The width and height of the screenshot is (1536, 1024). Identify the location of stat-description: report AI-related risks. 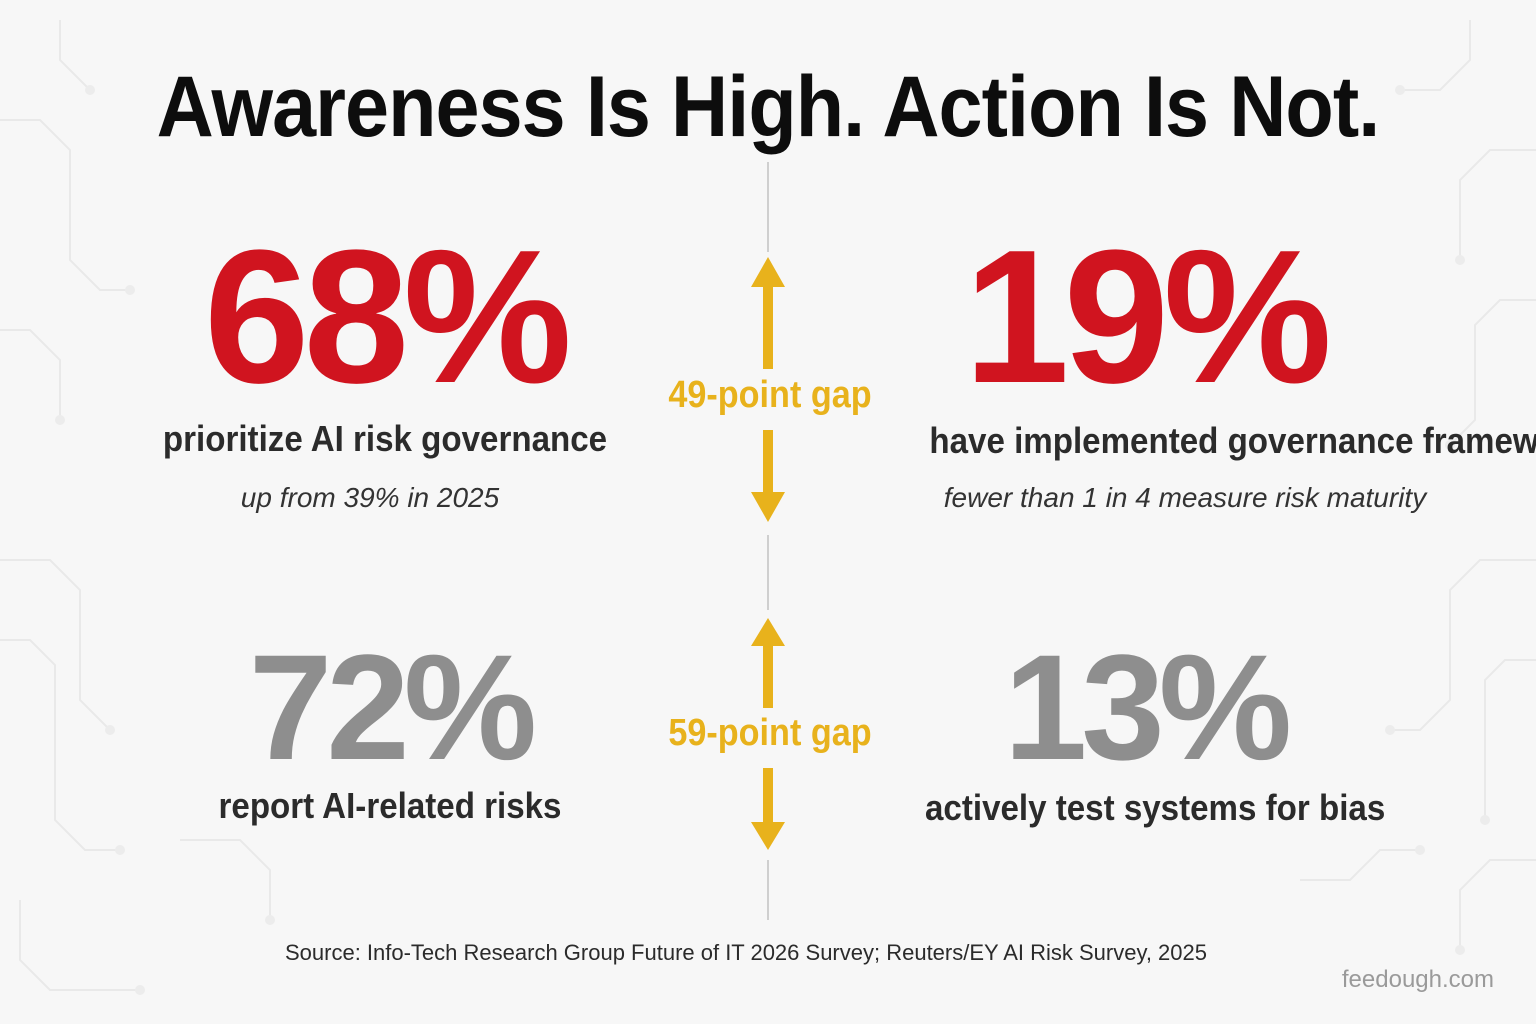
(390, 805).